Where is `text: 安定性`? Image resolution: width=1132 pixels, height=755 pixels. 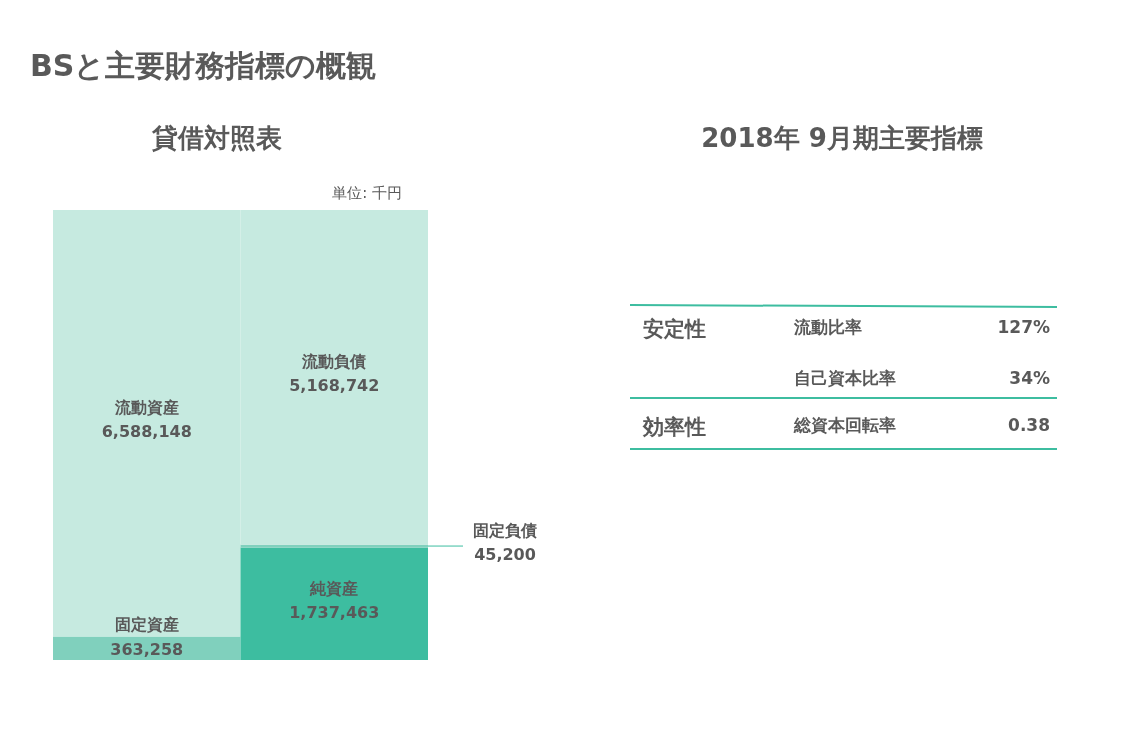 text: 安定性 is located at coordinates (674, 329).